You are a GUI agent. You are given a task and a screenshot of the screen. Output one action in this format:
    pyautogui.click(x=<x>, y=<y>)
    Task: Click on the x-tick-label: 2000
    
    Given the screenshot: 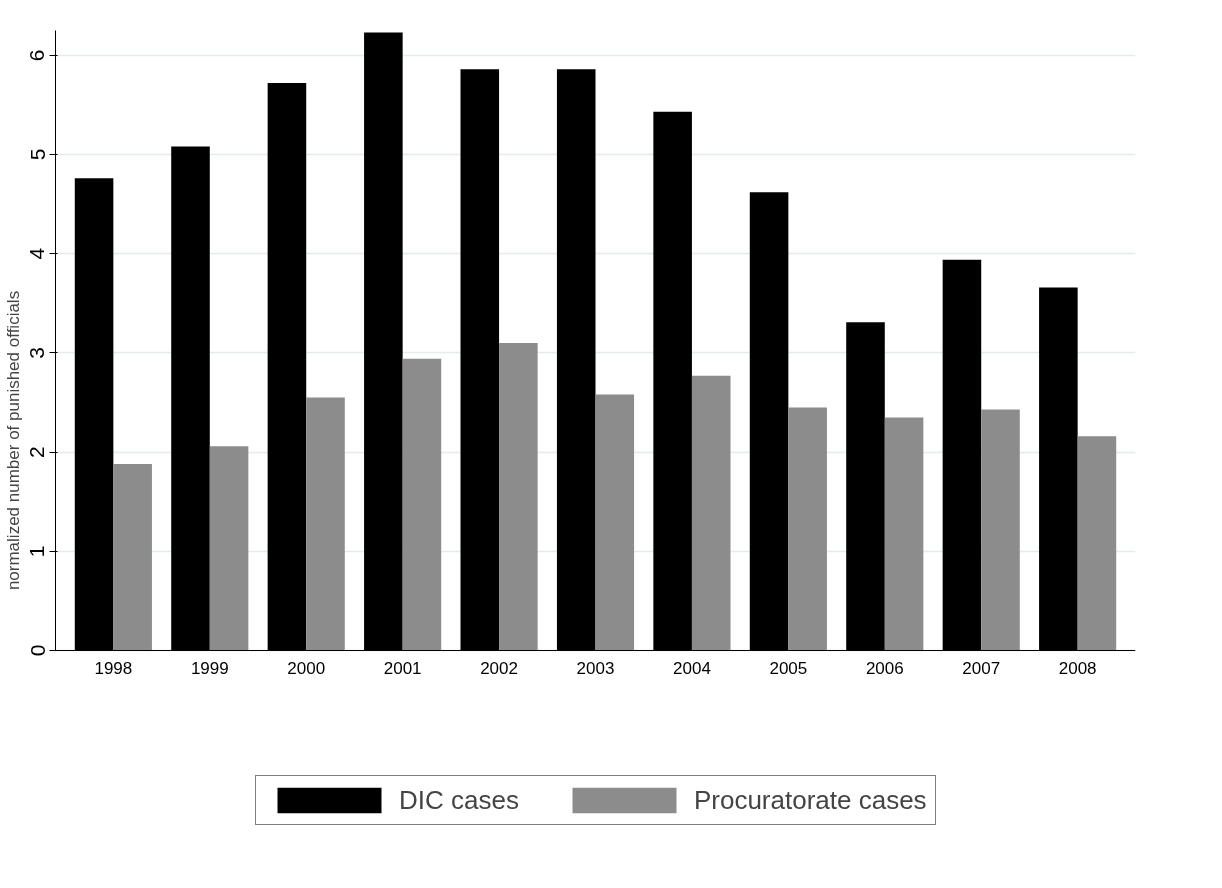 What is the action you would take?
    pyautogui.click(x=306, y=668)
    